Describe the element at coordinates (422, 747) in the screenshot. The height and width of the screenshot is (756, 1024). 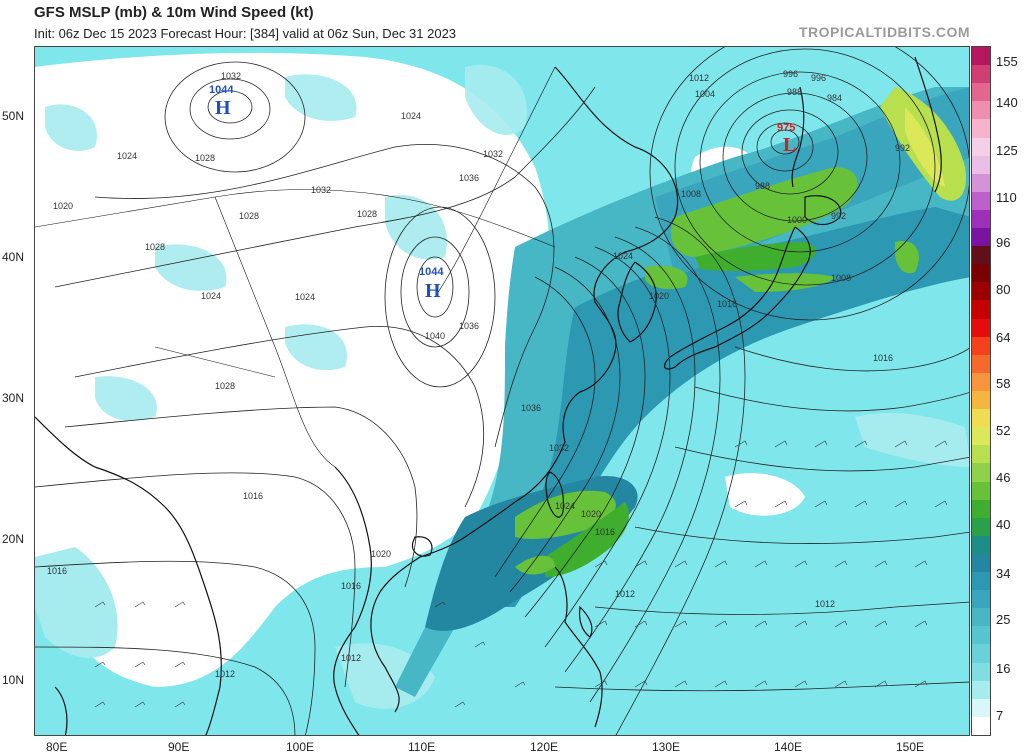
I see `lon-label-110e: 110E` at that location.